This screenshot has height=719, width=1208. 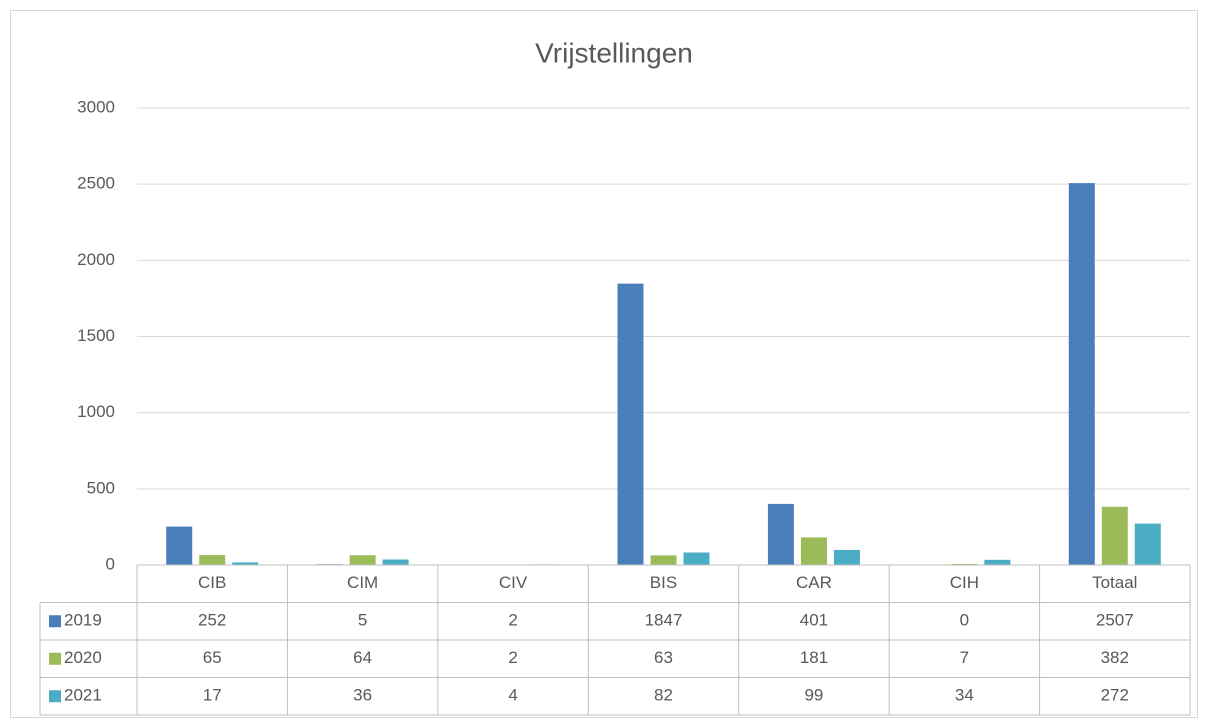 I want to click on table-value: 82, so click(x=663, y=695).